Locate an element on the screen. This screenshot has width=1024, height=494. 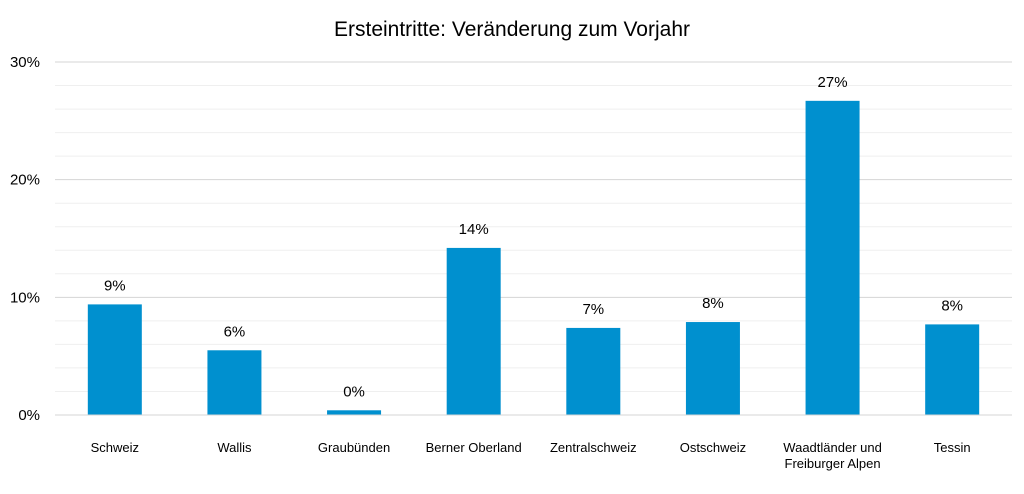
x-tick-label: Ostschweiz is located at coordinates (713, 447).